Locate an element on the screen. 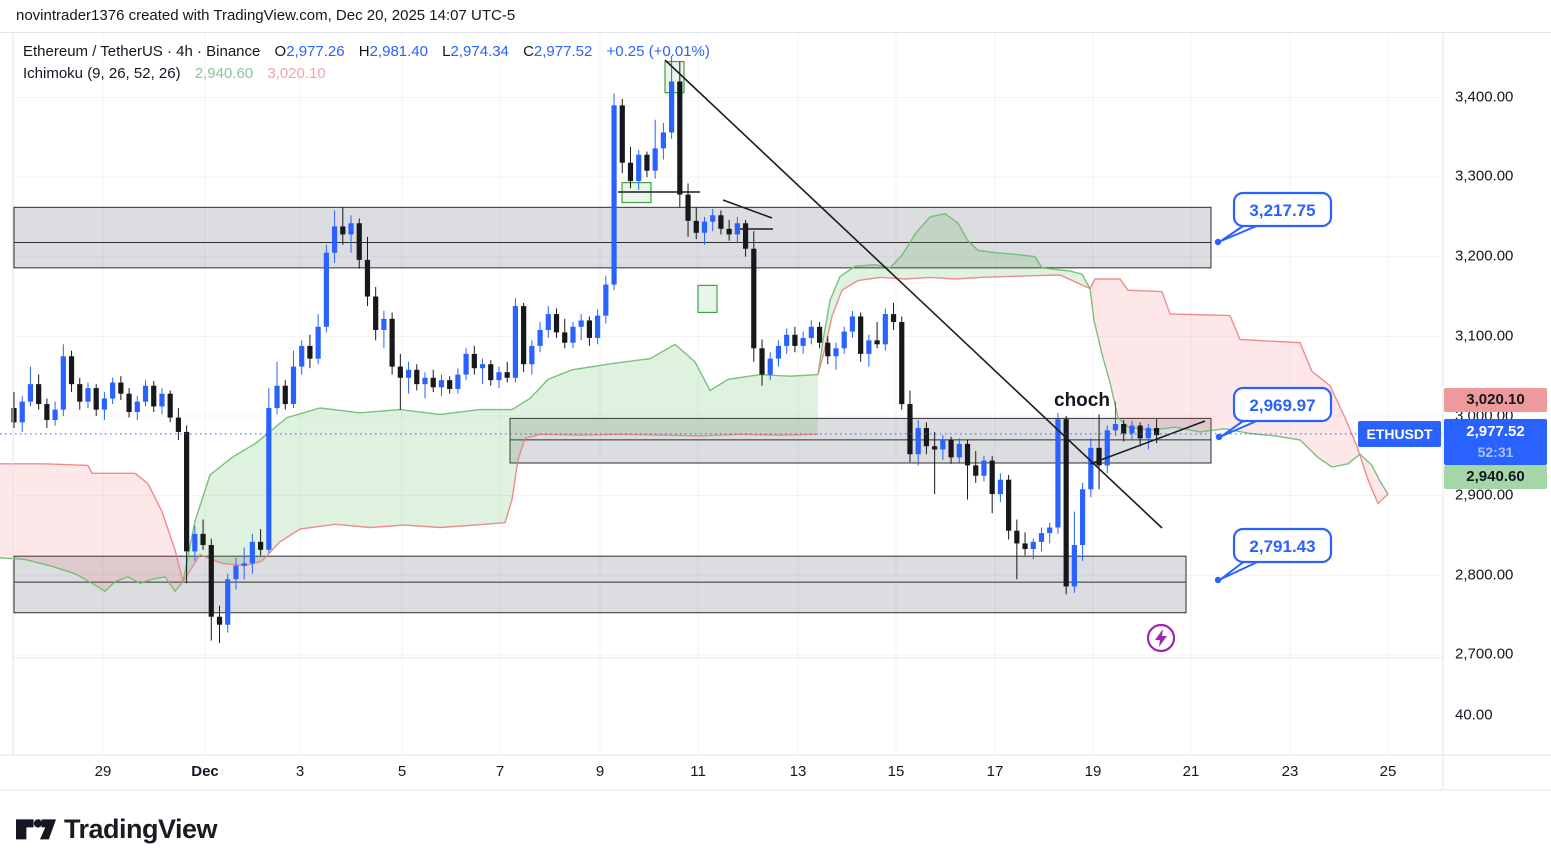 This screenshot has width=1551, height=868. lightning-marker is located at coordinates (1161, 638).